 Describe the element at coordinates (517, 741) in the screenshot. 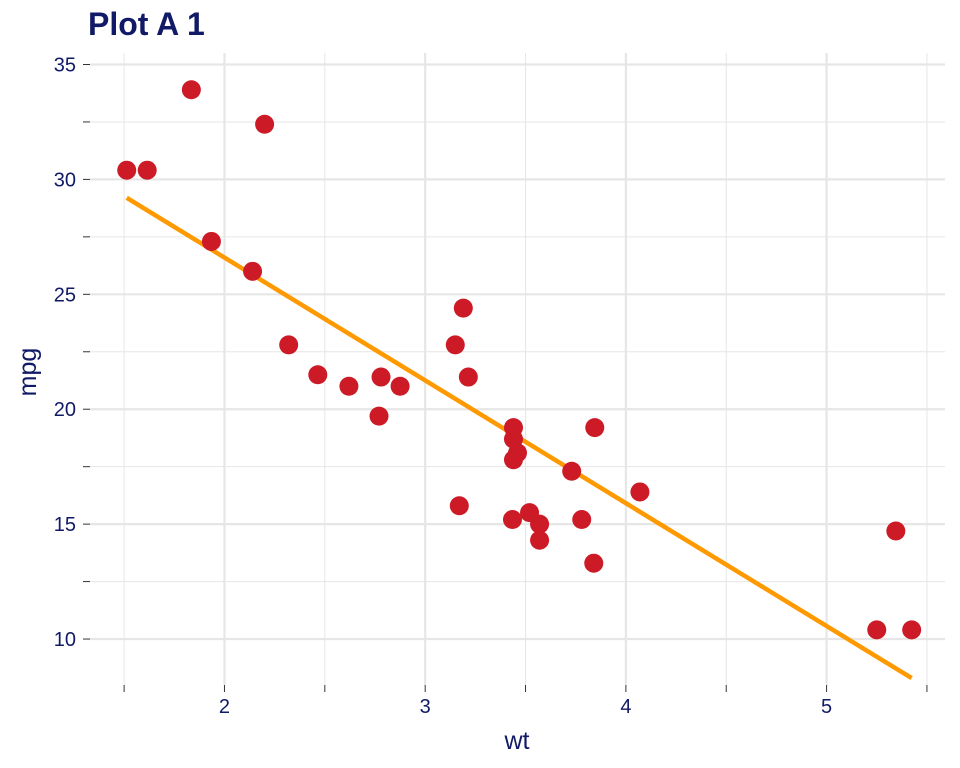

I see `x-axis-title: wt` at that location.